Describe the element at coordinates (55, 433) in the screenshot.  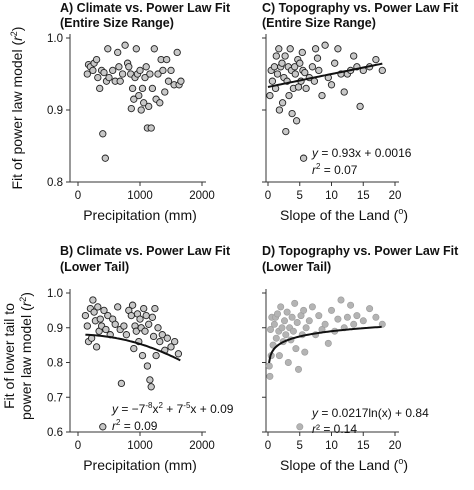
I see `panel-b-y-tick-label: 0.6` at that location.